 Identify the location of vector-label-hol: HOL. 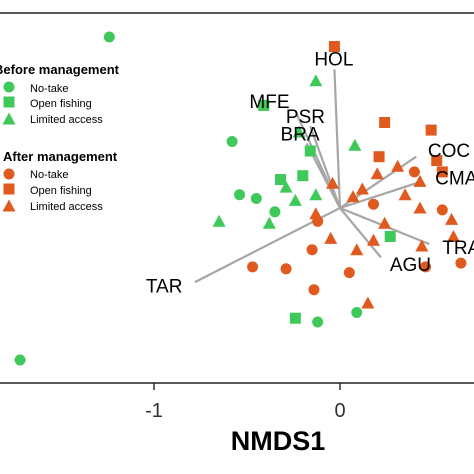
(333, 59).